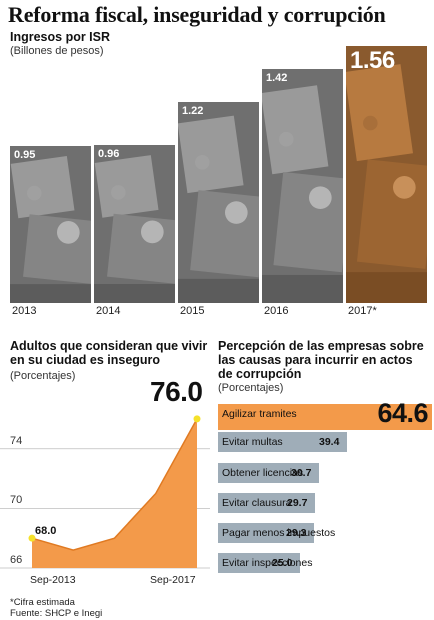 Image resolution: width=434 pixels, height=620 pixels. Describe the element at coordinates (259, 414) in the screenshot. I see `corruption-category-label: Agilizar tramites` at that location.